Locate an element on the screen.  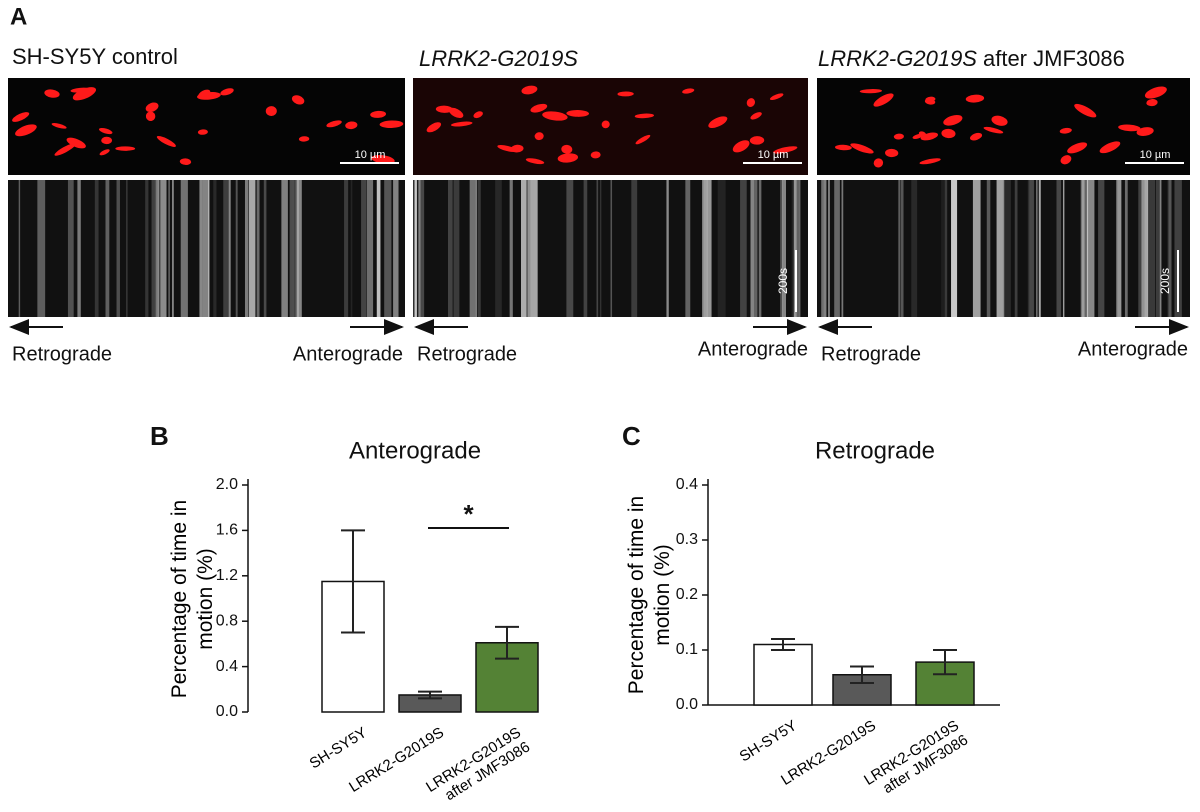
y-tick-label: 1.6 is located at coordinates (227, 530).